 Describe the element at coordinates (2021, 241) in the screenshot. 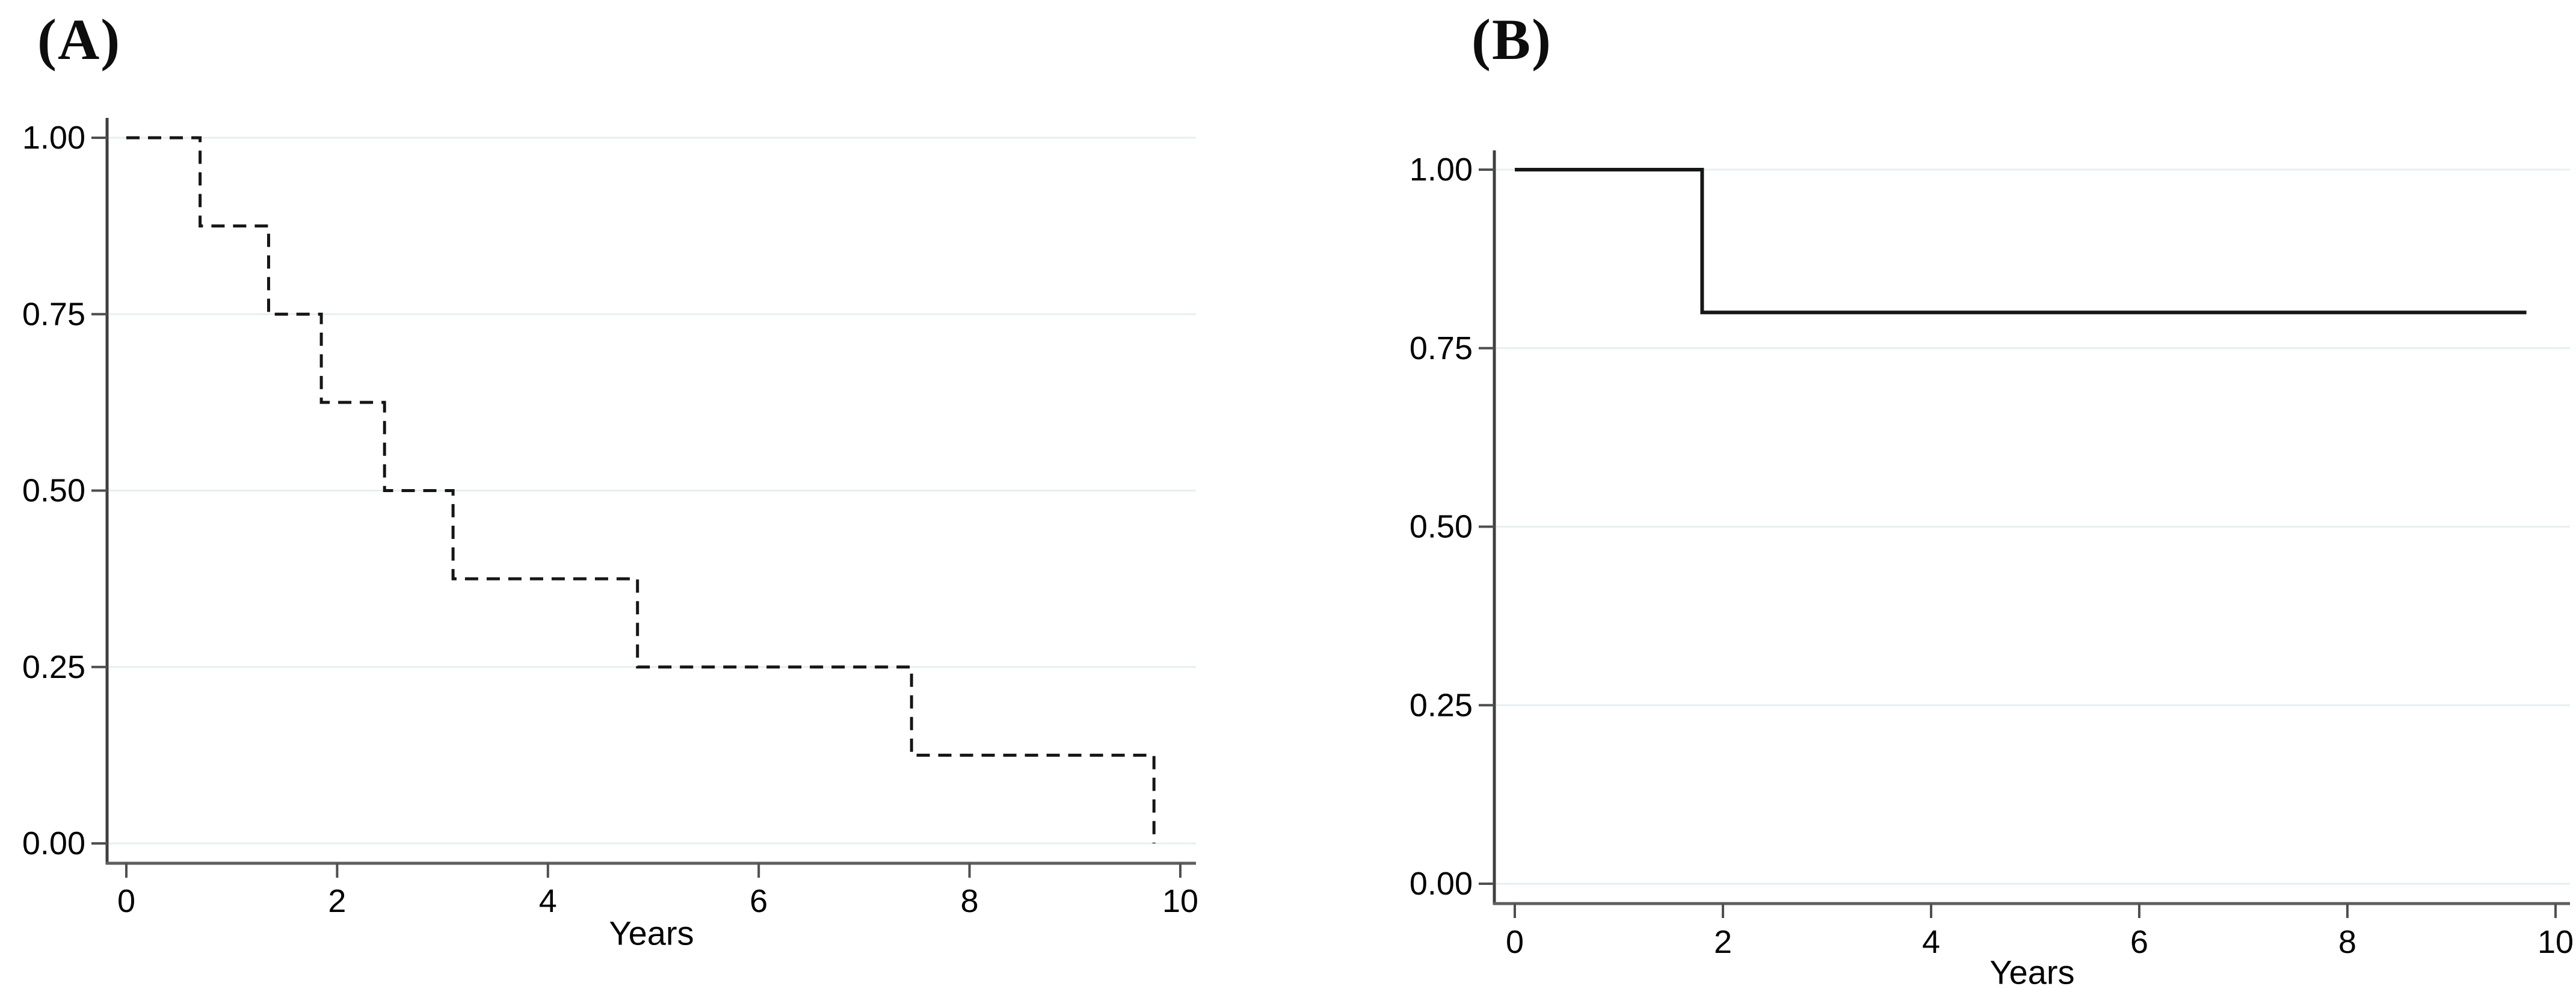

I see `km-curve` at that location.